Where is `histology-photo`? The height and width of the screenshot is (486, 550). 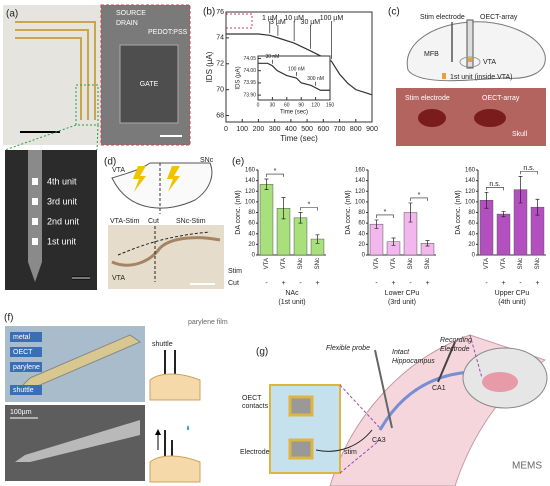
histology-photo is located at coordinates (166, 257).